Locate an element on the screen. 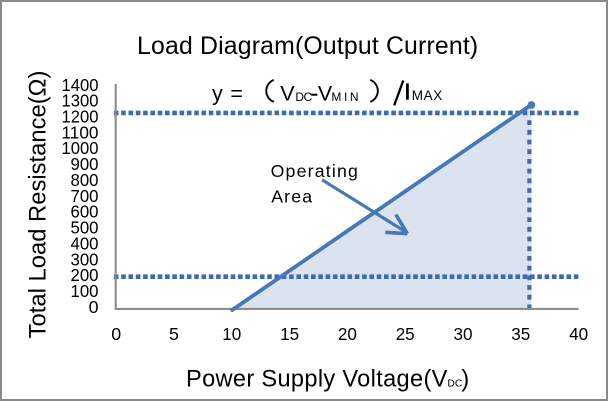 This screenshot has width=608, height=401. svg-text: Total Load Resistance(Ω) is located at coordinates (37, 205).